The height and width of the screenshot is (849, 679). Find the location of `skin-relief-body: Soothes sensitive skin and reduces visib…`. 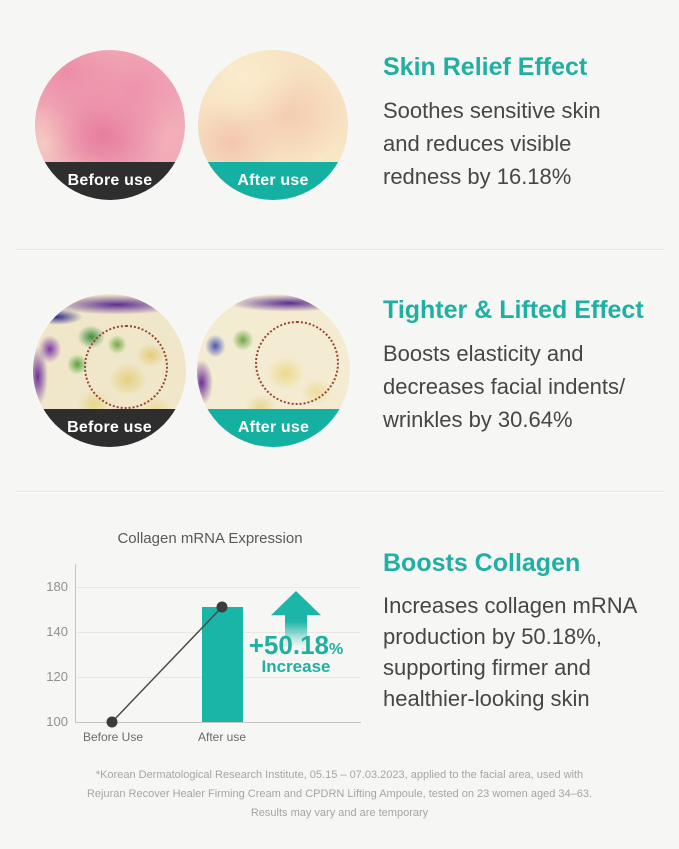

skin-relief-body: Soothes sensitive skin and reduces visib… is located at coordinates (492, 143).